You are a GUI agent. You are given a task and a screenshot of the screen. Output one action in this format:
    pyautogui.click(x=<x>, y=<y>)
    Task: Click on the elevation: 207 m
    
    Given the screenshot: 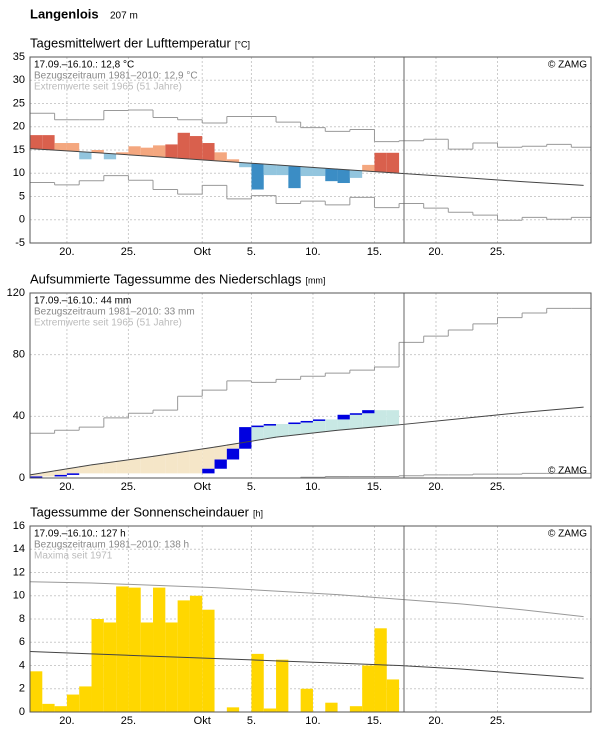 What is the action you would take?
    pyautogui.click(x=124, y=16)
    